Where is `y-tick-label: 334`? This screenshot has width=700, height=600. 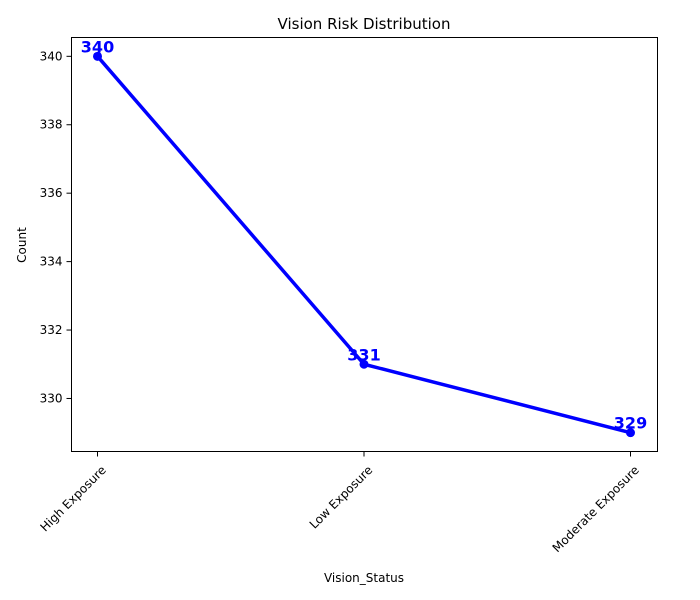
y-tick-label: 334 is located at coordinates (51, 262).